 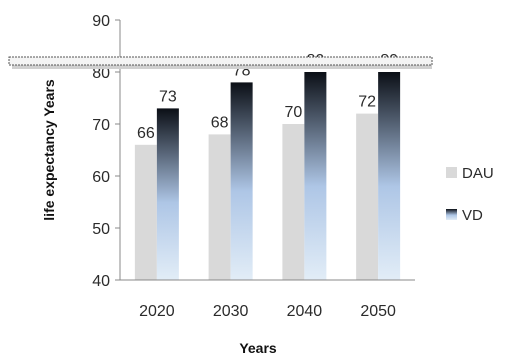 I want to click on bar-dau-2020, so click(x=145, y=212).